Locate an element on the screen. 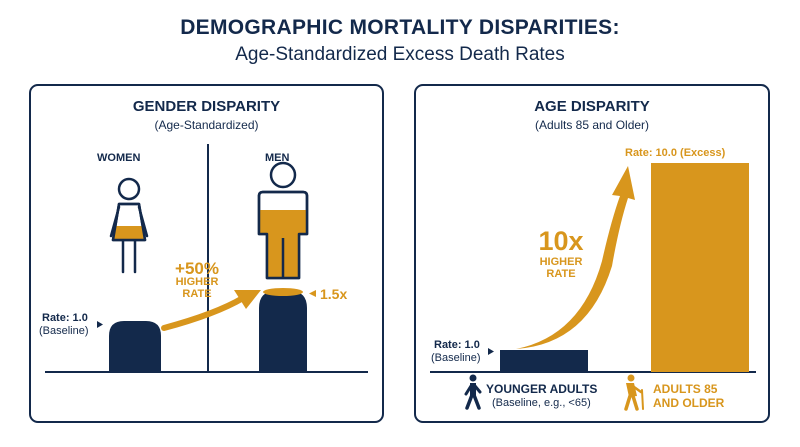 Image resolution: width=800 pixels, height=447 pixels. increase-arrowhead is located at coordinates (247, 299).